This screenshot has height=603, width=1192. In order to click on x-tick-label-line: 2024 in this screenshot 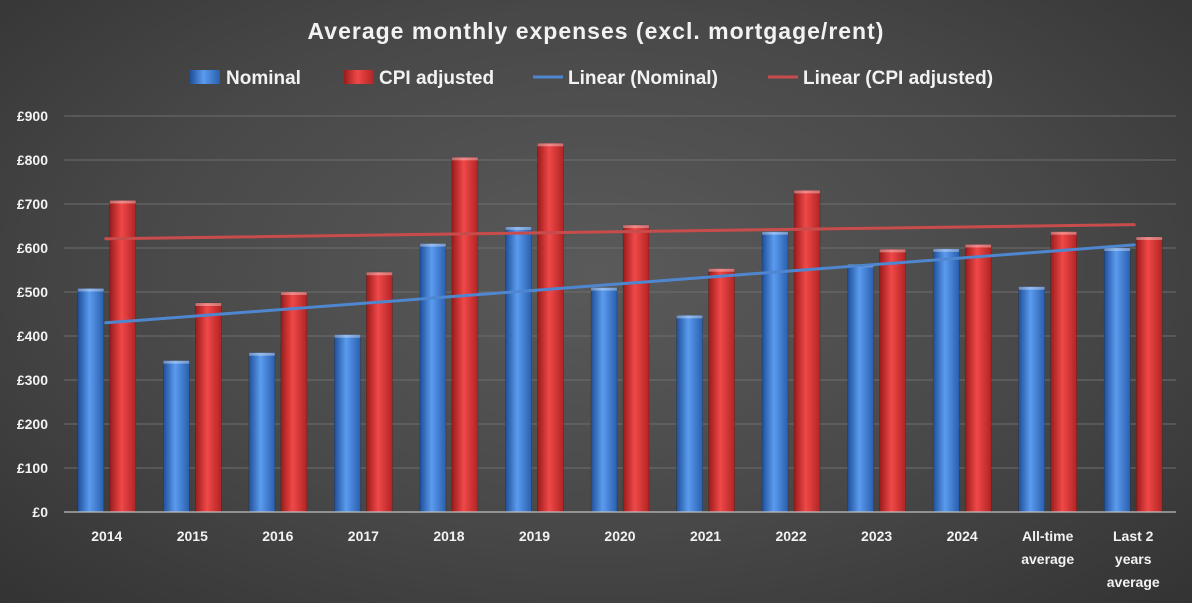, I will do `click(962, 536)`.